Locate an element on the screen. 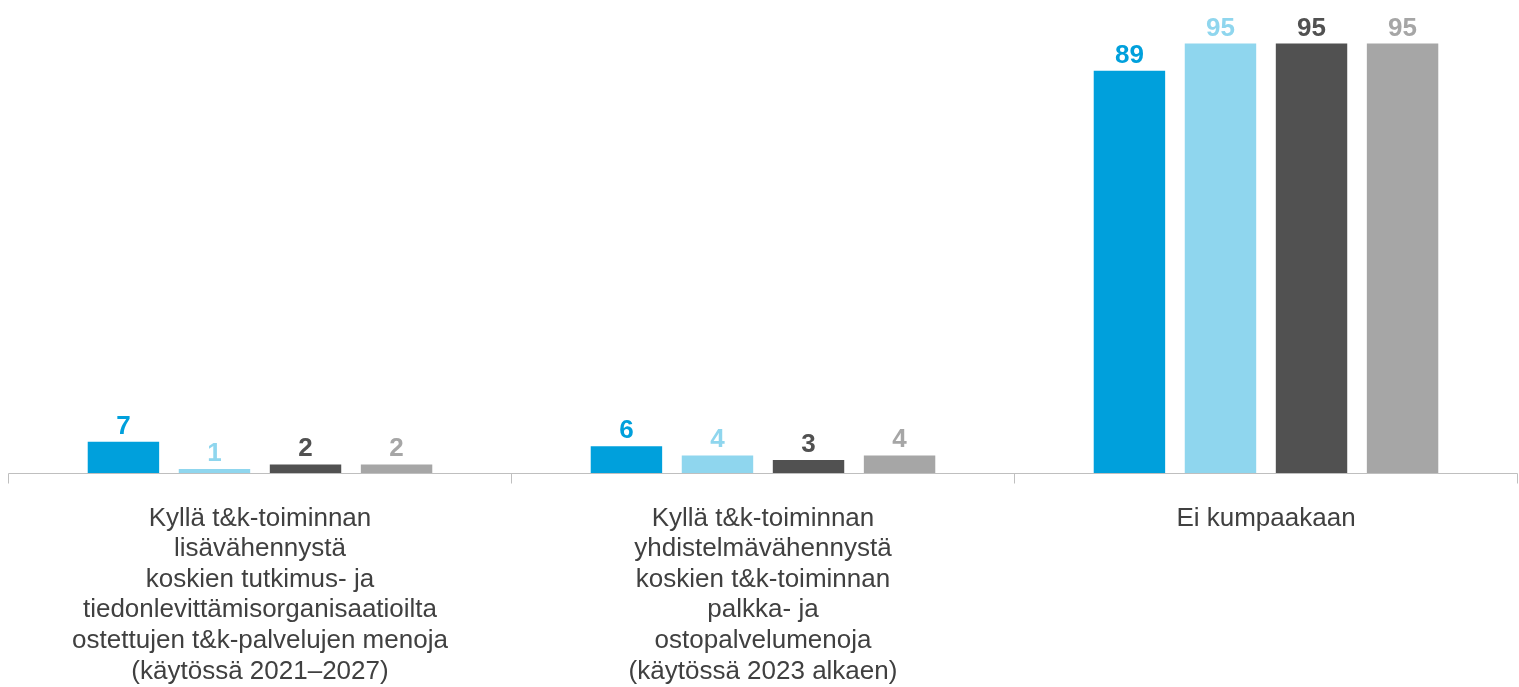 This screenshot has width=1519, height=687. data-label: 1 is located at coordinates (214, 451).